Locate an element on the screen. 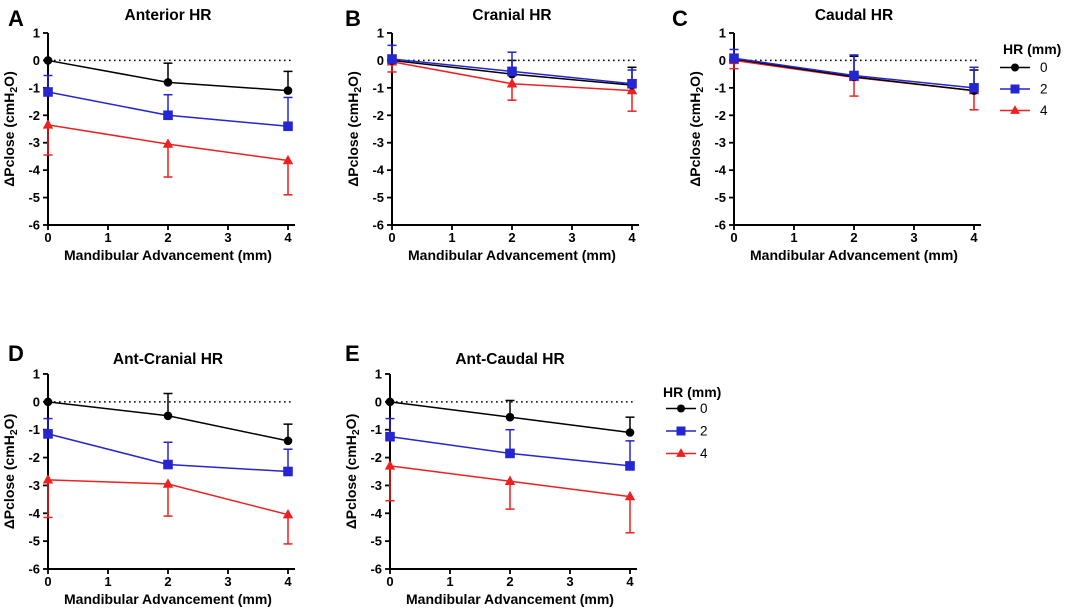 Image resolution: width=1065 pixels, height=615 pixels. axes is located at coordinates (857, 129).